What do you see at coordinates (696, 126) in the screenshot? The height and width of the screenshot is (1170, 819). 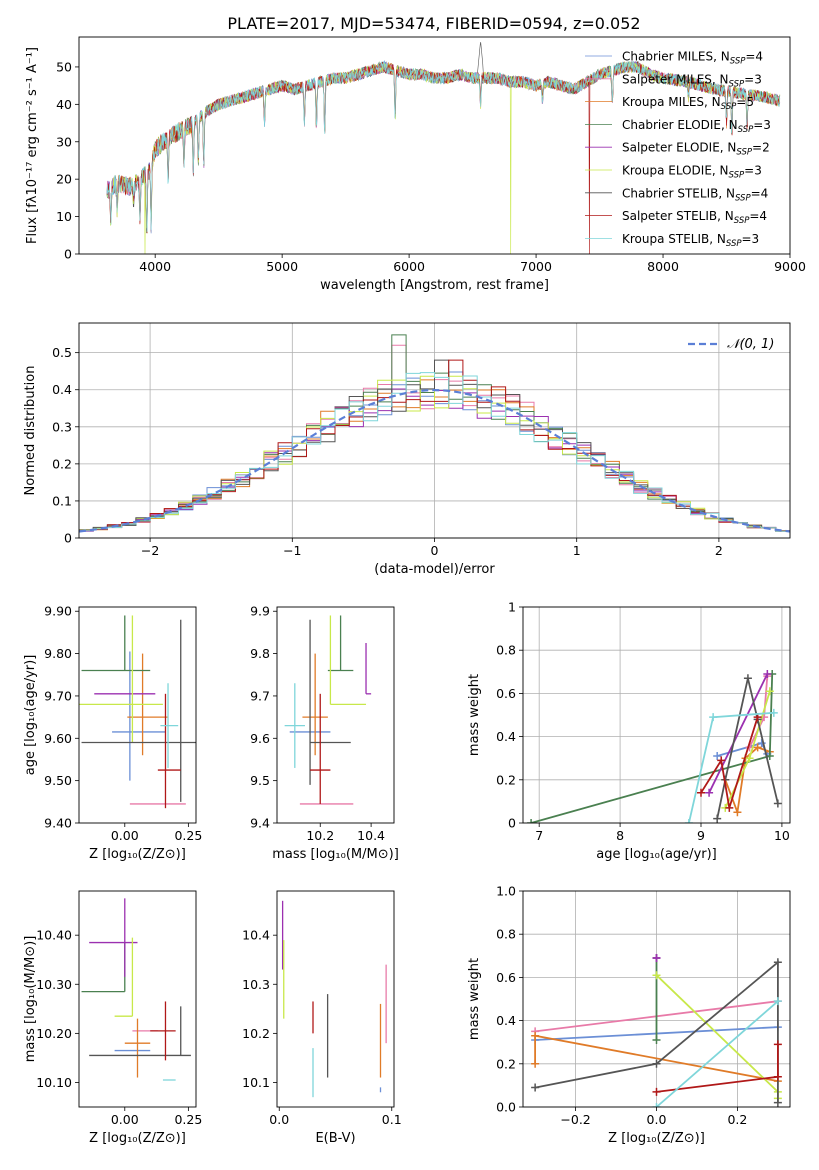 I see `legend-entry: Chabrier ELODIE, NSSP=3` at bounding box center [696, 126].